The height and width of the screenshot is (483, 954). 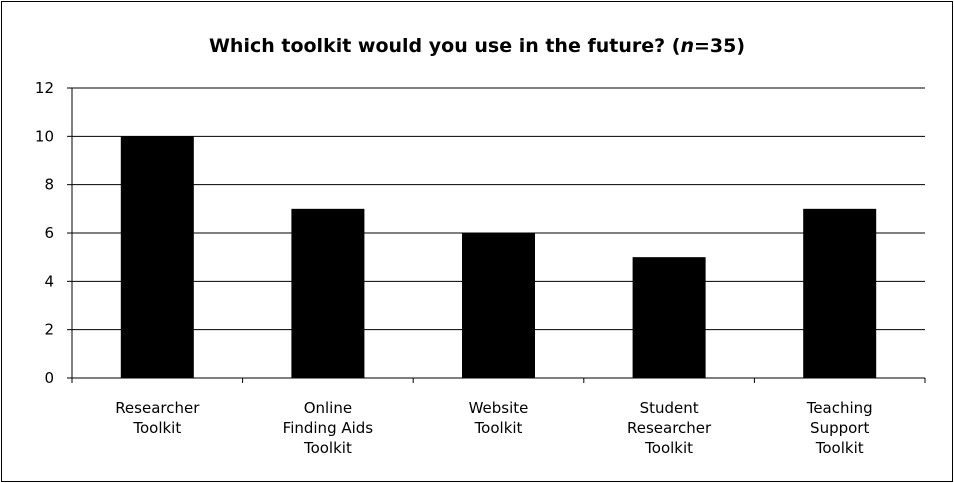 I want to click on x-category-label: Finding Aids, so click(x=328, y=428).